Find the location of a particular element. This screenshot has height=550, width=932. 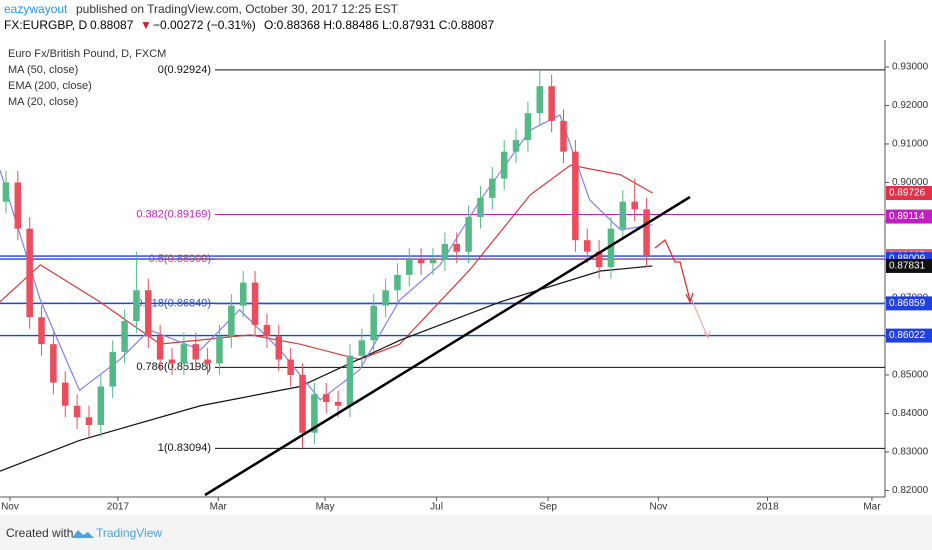

y-tick-label: 0.92000 is located at coordinates (910, 105).